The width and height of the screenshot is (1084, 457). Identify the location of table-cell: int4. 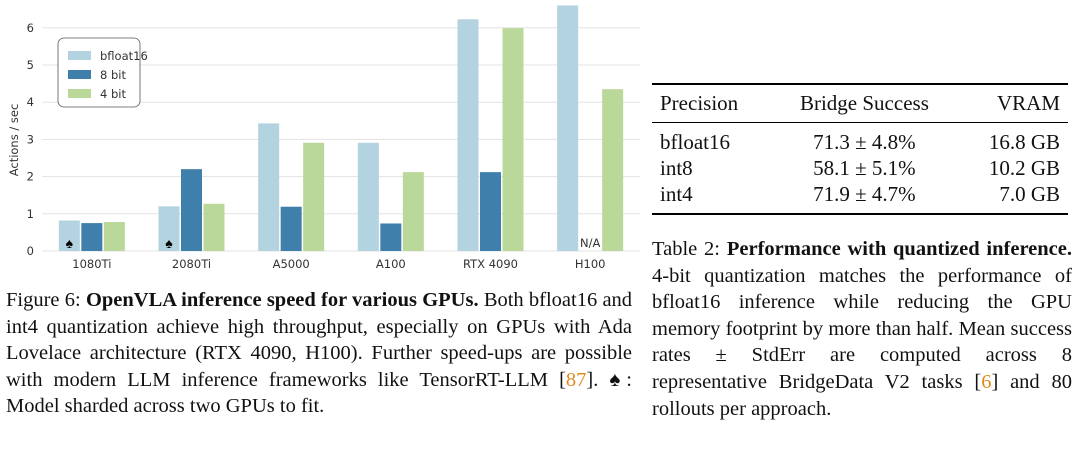
(676, 194).